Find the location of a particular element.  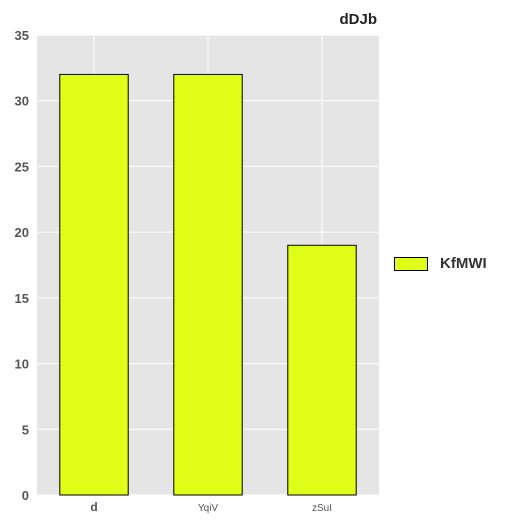

chart-title: dDJb is located at coordinates (359, 19).